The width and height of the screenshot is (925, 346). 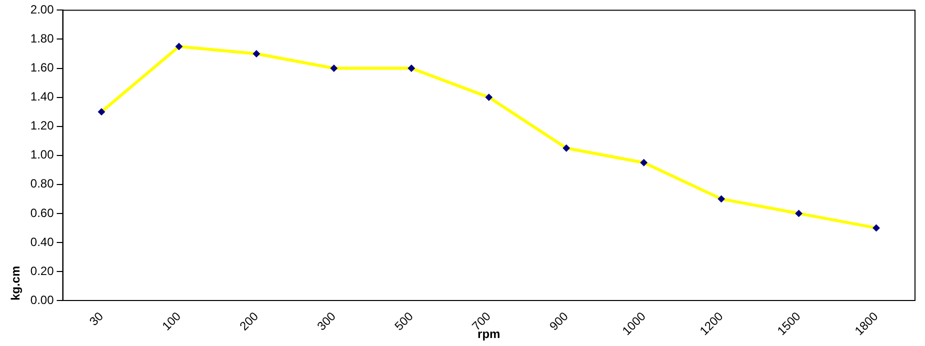 What do you see at coordinates (326, 321) in the screenshot?
I see `x-tick-label: 300` at bounding box center [326, 321].